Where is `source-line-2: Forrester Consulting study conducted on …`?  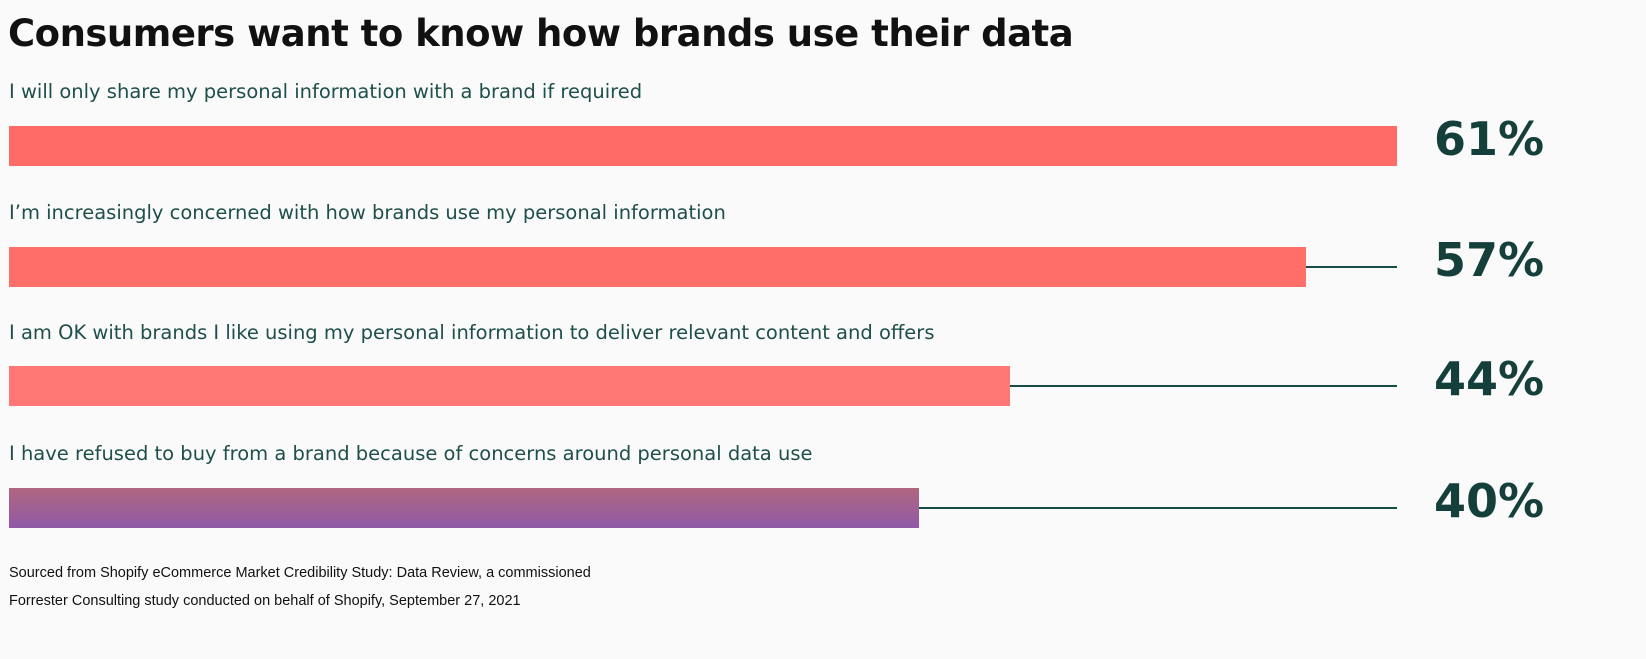
source-line-2: Forrester Consulting study conducted on … is located at coordinates (265, 601).